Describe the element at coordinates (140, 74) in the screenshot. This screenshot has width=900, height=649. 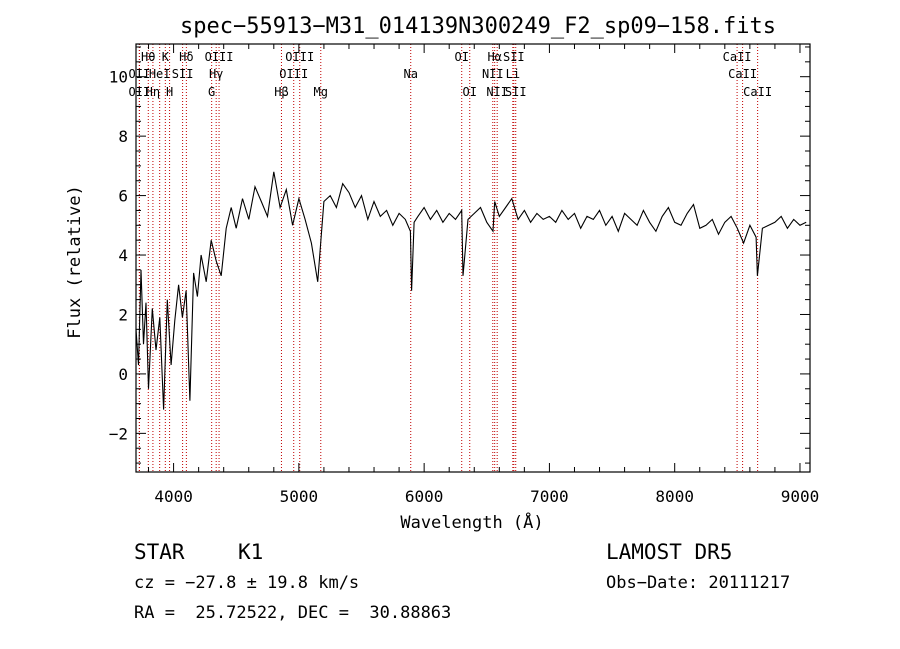
I see `line-label: OII` at that location.